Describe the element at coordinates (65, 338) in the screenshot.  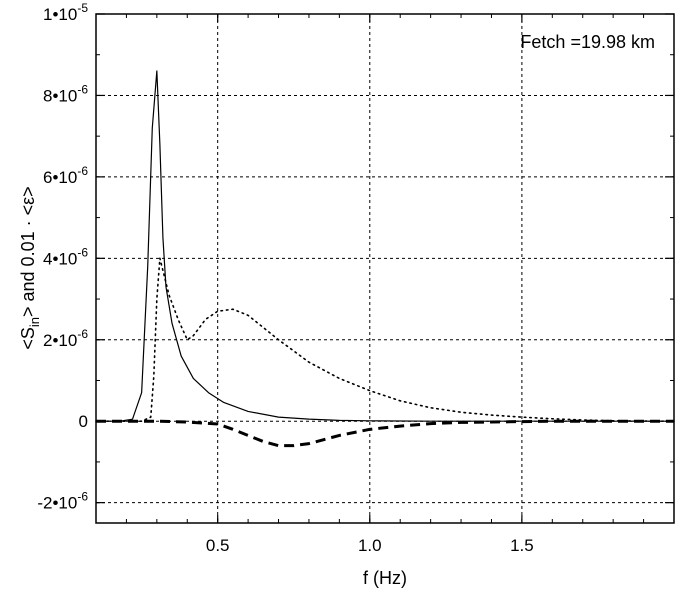
I see `y-tick-label: 2•10-6` at that location.